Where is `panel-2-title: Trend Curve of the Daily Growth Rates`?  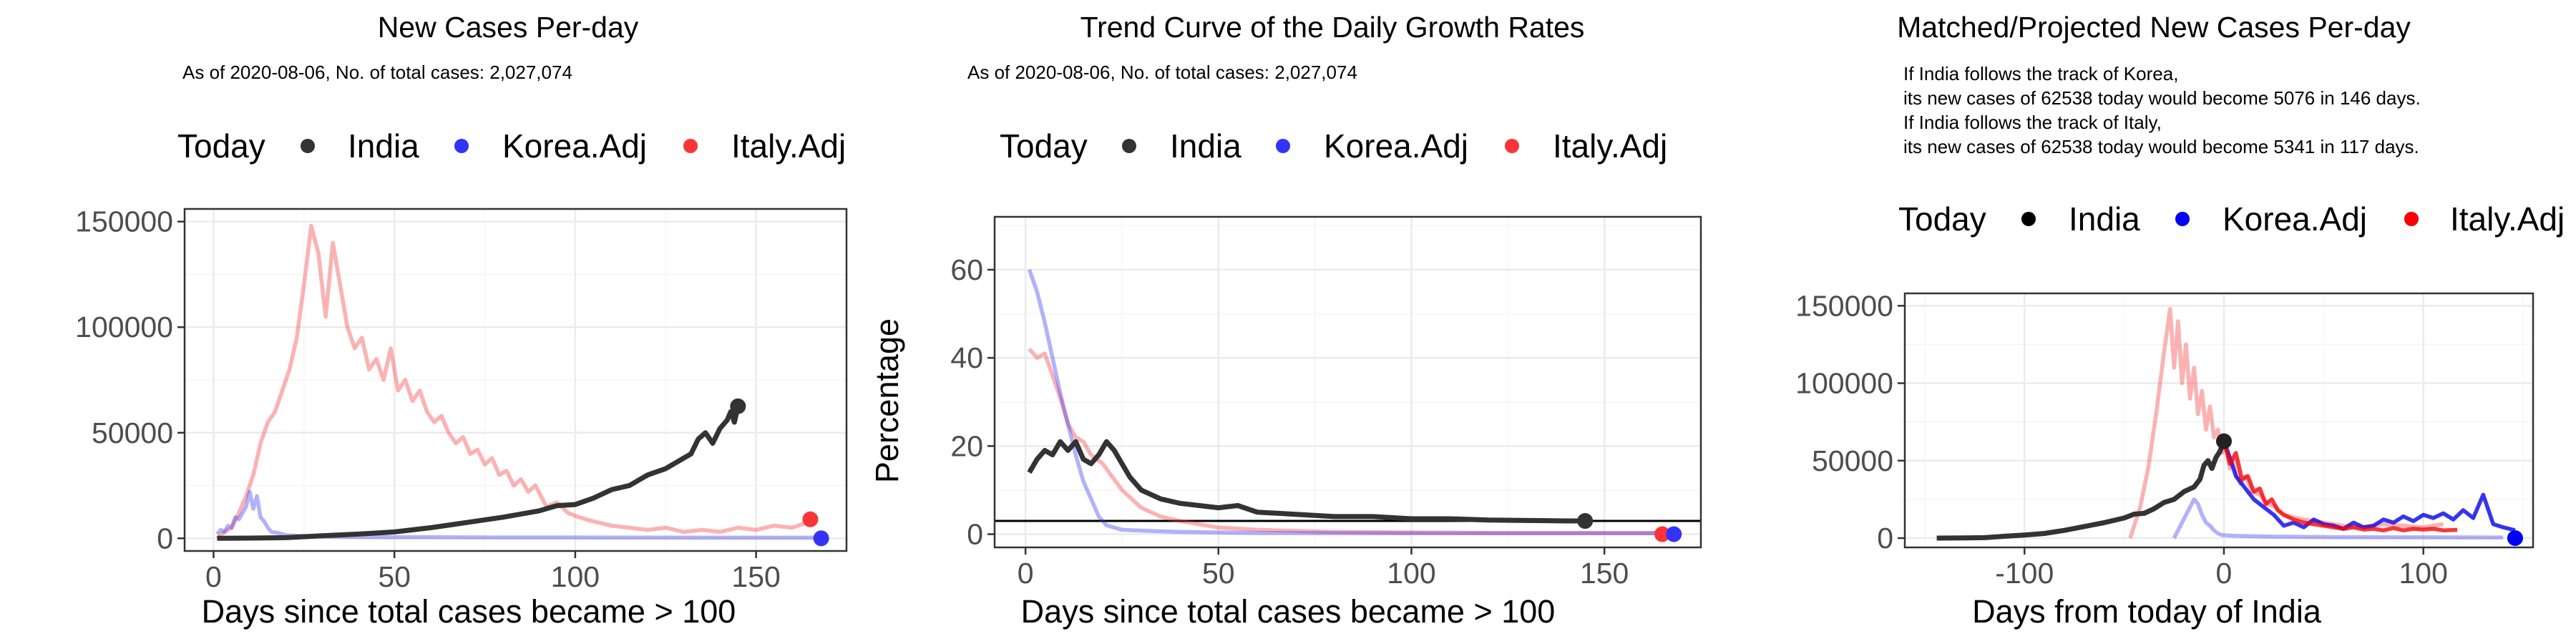 panel-2-title: Trend Curve of the Daily Growth Rates is located at coordinates (1332, 27).